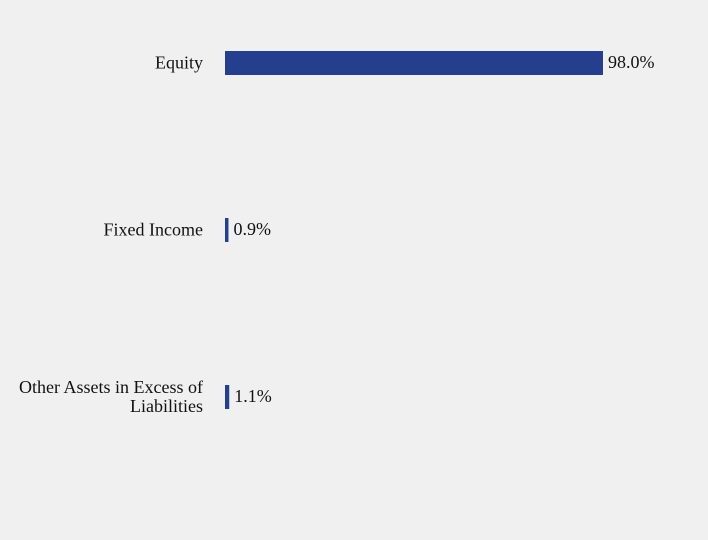  I want to click on category-label: Equity, so click(179, 62).